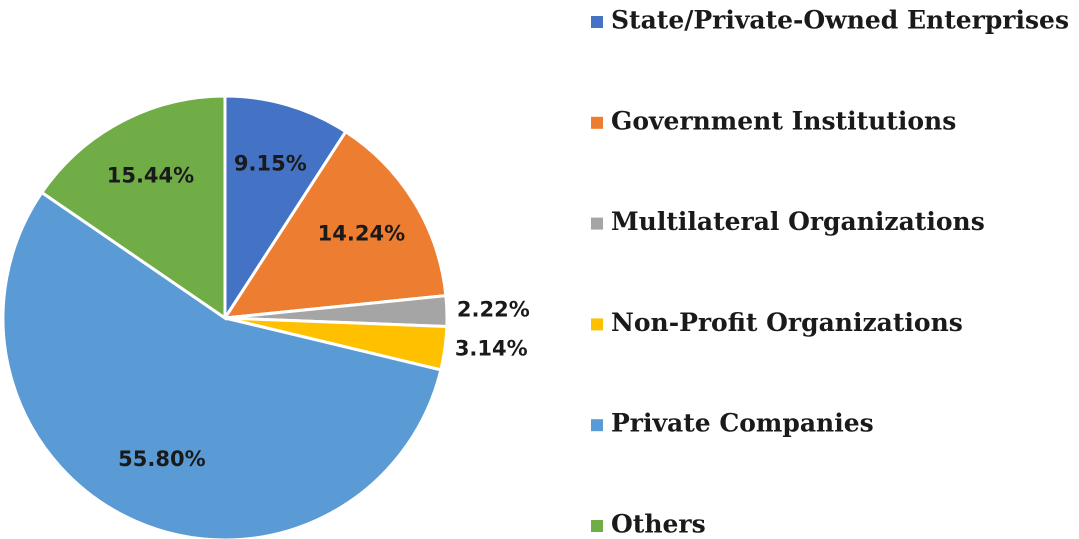  I want to click on data-label: 14.24%, so click(361, 234).